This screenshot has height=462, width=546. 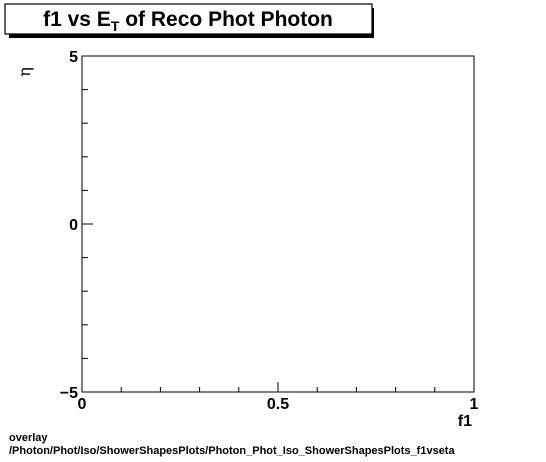 What do you see at coordinates (77, 19) in the screenshot?
I see `title-prefix: f1 vs E` at bounding box center [77, 19].